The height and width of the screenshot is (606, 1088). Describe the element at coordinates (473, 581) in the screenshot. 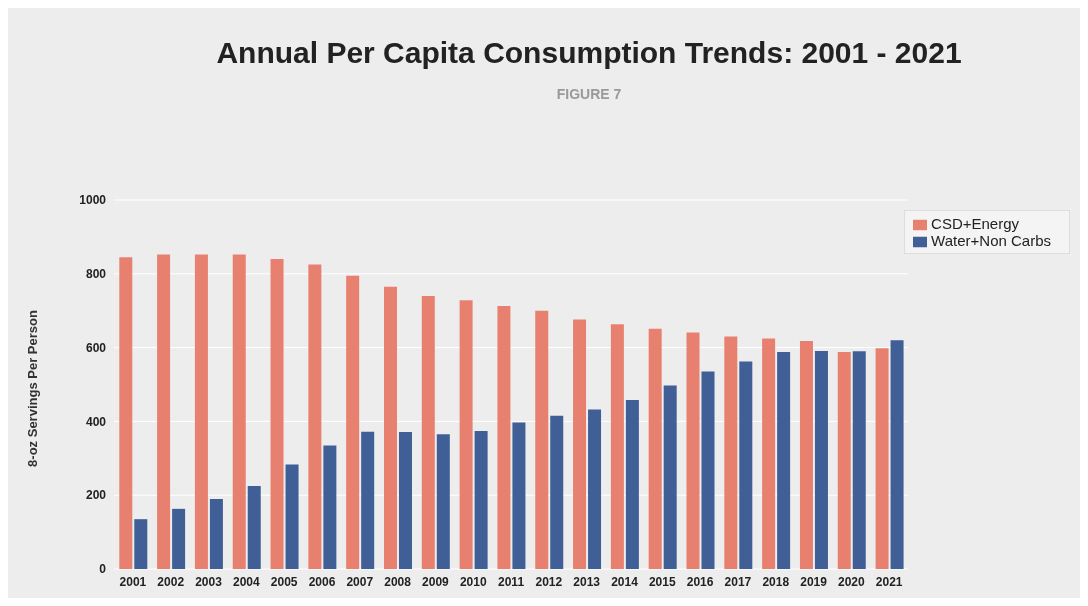

I see `x-tick-label: 2010` at that location.